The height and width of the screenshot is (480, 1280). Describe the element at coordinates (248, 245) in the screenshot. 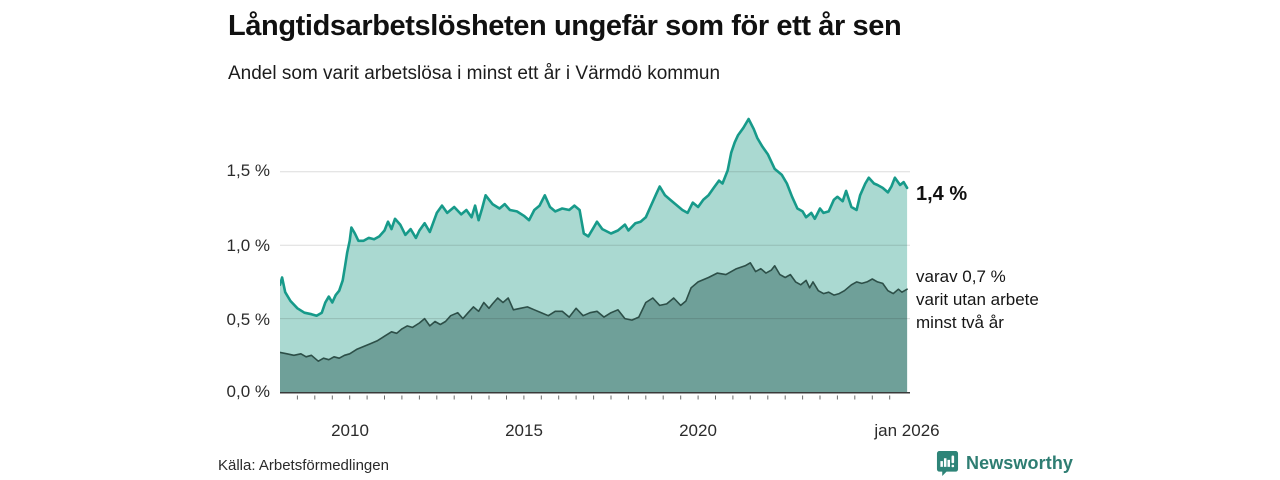

I see `y-axis-tick-label: 1,0 %` at that location.